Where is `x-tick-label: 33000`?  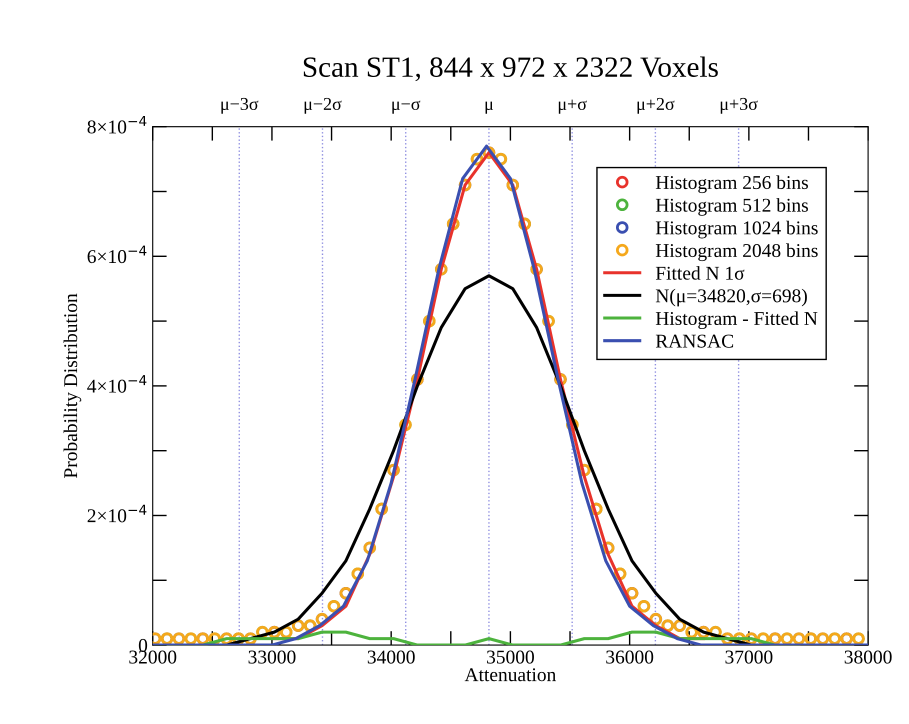 x-tick-label: 33000 is located at coordinates (272, 657).